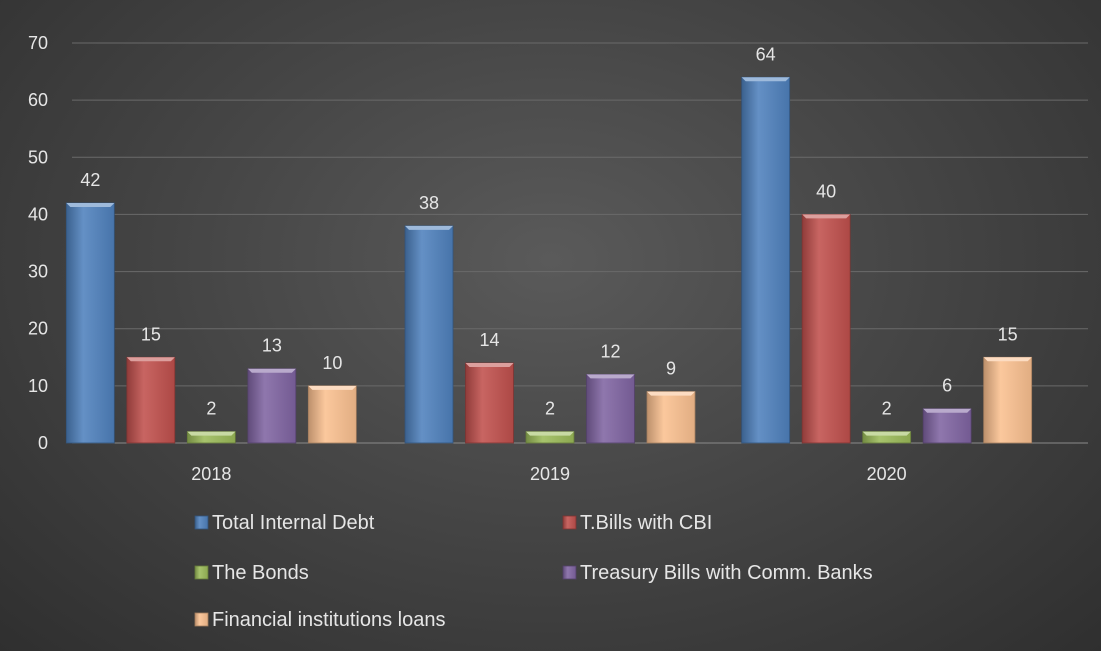  I want to click on data-label: 64, so click(766, 54).